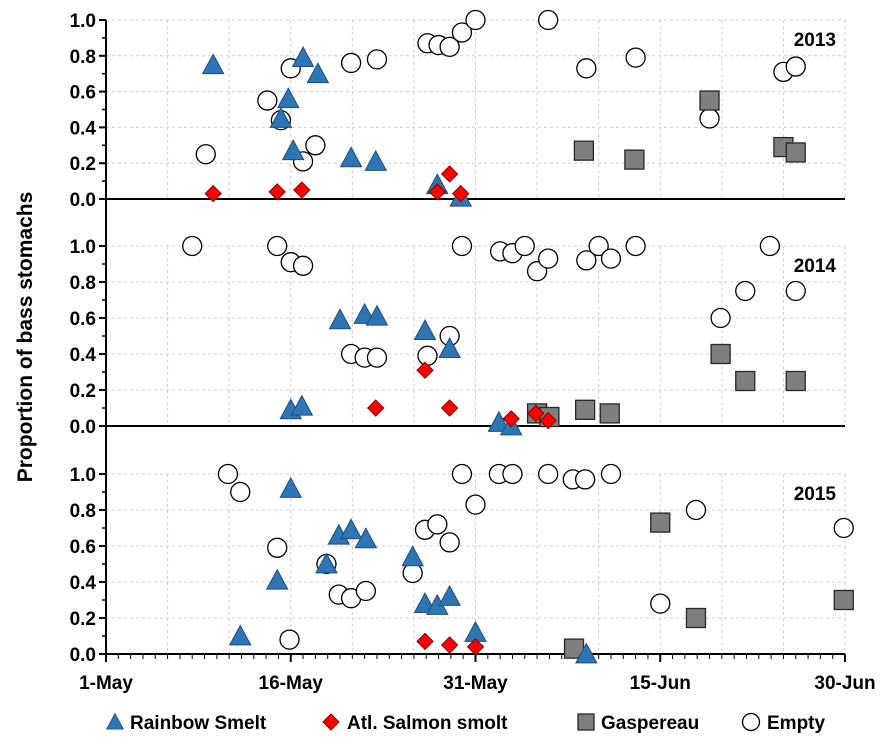 This screenshot has width=888, height=755. Describe the element at coordinates (815, 266) in the screenshot. I see `panel-year-label: 2014` at that location.